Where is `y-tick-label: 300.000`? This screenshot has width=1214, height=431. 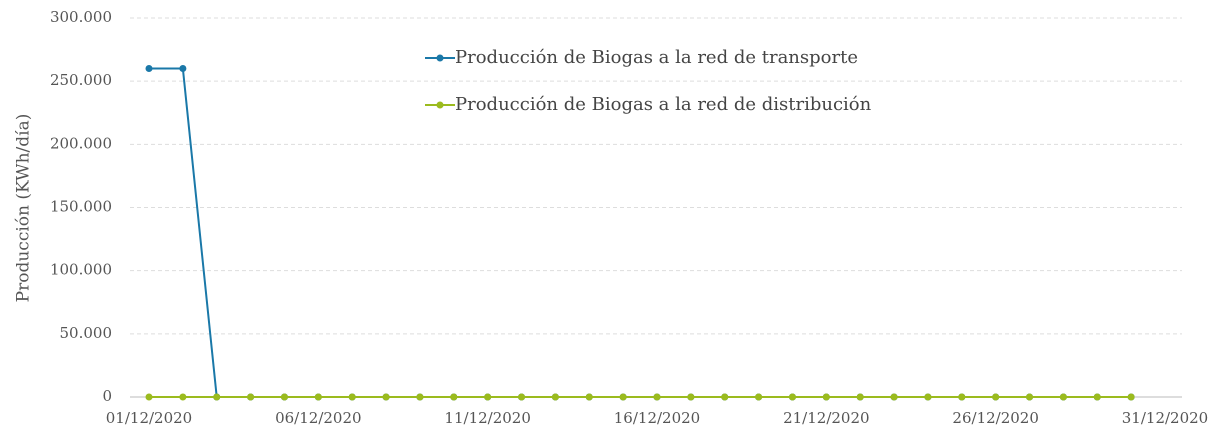
y-tick-label: 300.000 is located at coordinates (81, 17).